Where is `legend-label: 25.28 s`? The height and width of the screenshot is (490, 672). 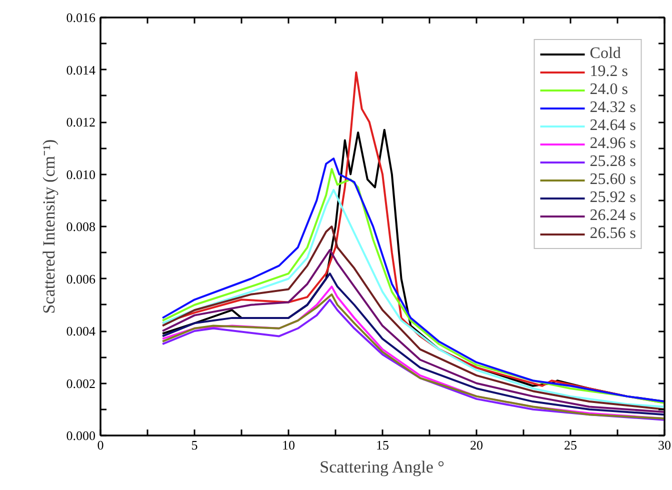 legend-label: 25.28 s is located at coordinates (613, 162).